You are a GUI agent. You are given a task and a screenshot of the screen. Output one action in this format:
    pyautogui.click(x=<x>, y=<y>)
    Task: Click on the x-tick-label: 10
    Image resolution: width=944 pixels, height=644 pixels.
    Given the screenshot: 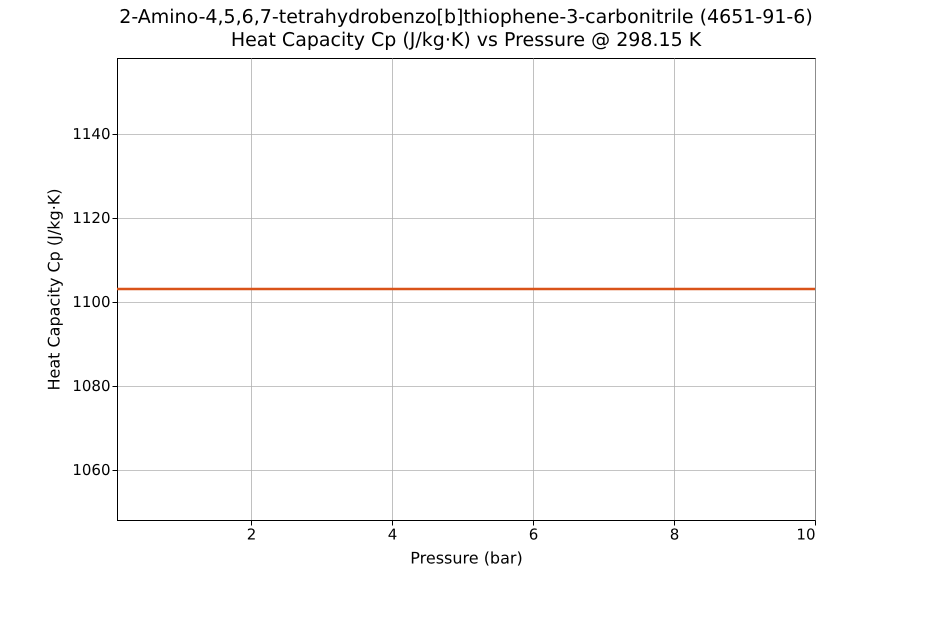 What is the action you would take?
    pyautogui.click(x=806, y=535)
    